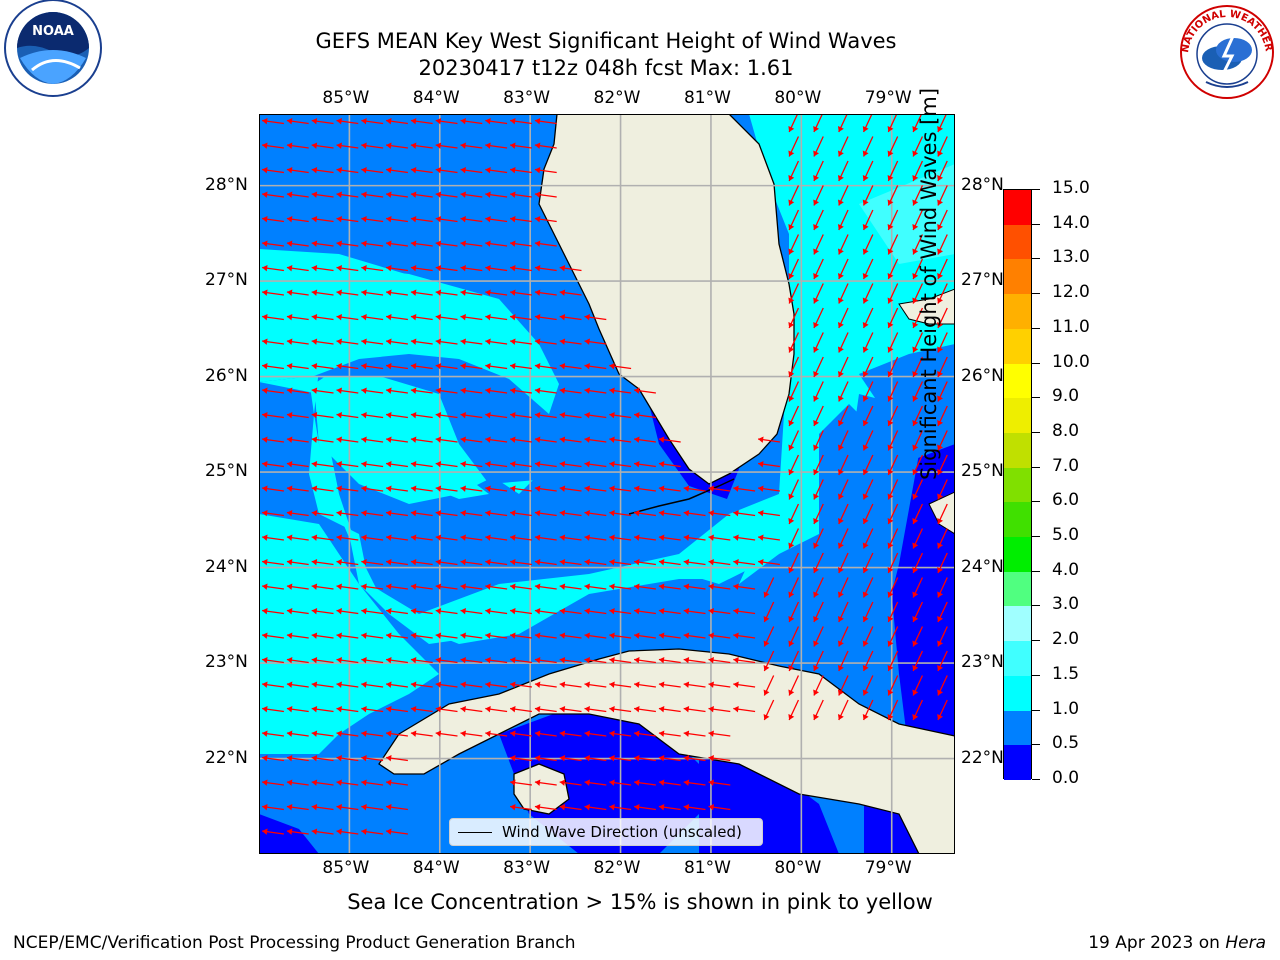 This screenshot has width=1280, height=960. Describe the element at coordinates (1017, 450) in the screenshot. I see `colorbar-segment` at that location.